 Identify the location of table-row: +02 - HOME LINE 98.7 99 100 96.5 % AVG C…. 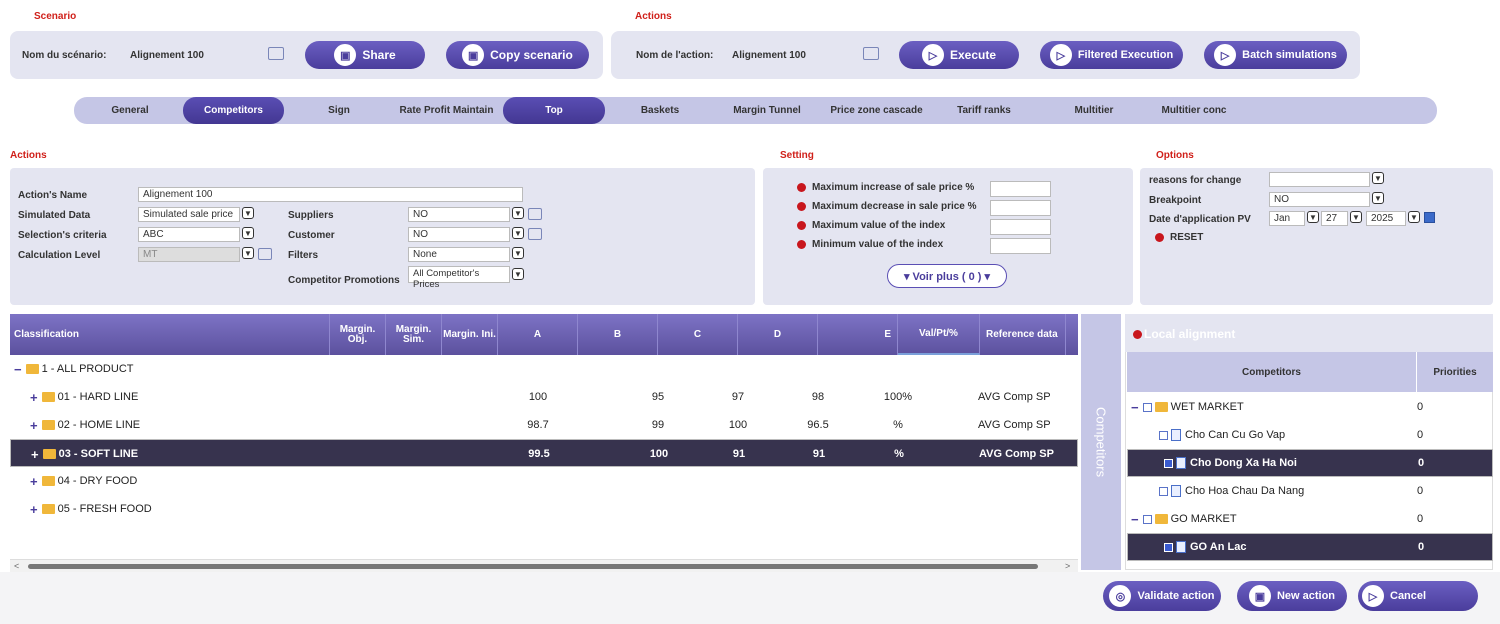
(544, 425).